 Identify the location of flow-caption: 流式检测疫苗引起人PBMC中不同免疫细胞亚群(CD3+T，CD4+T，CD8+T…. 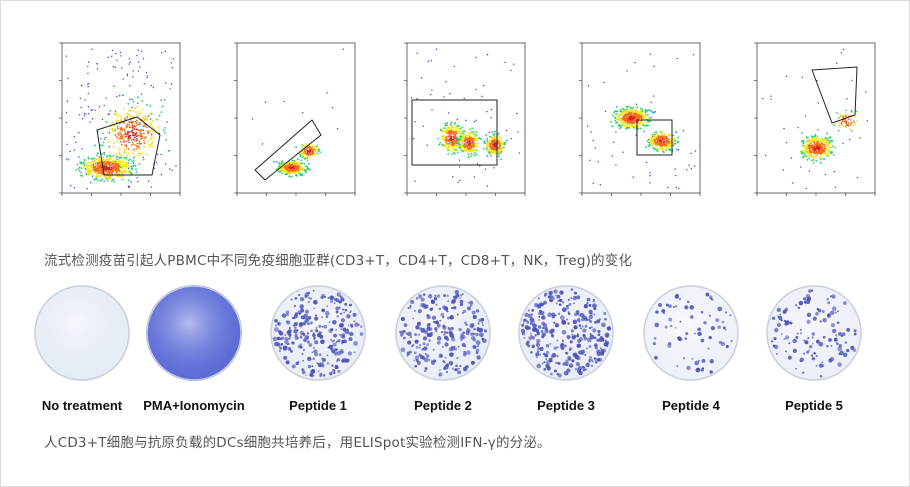
(338, 261).